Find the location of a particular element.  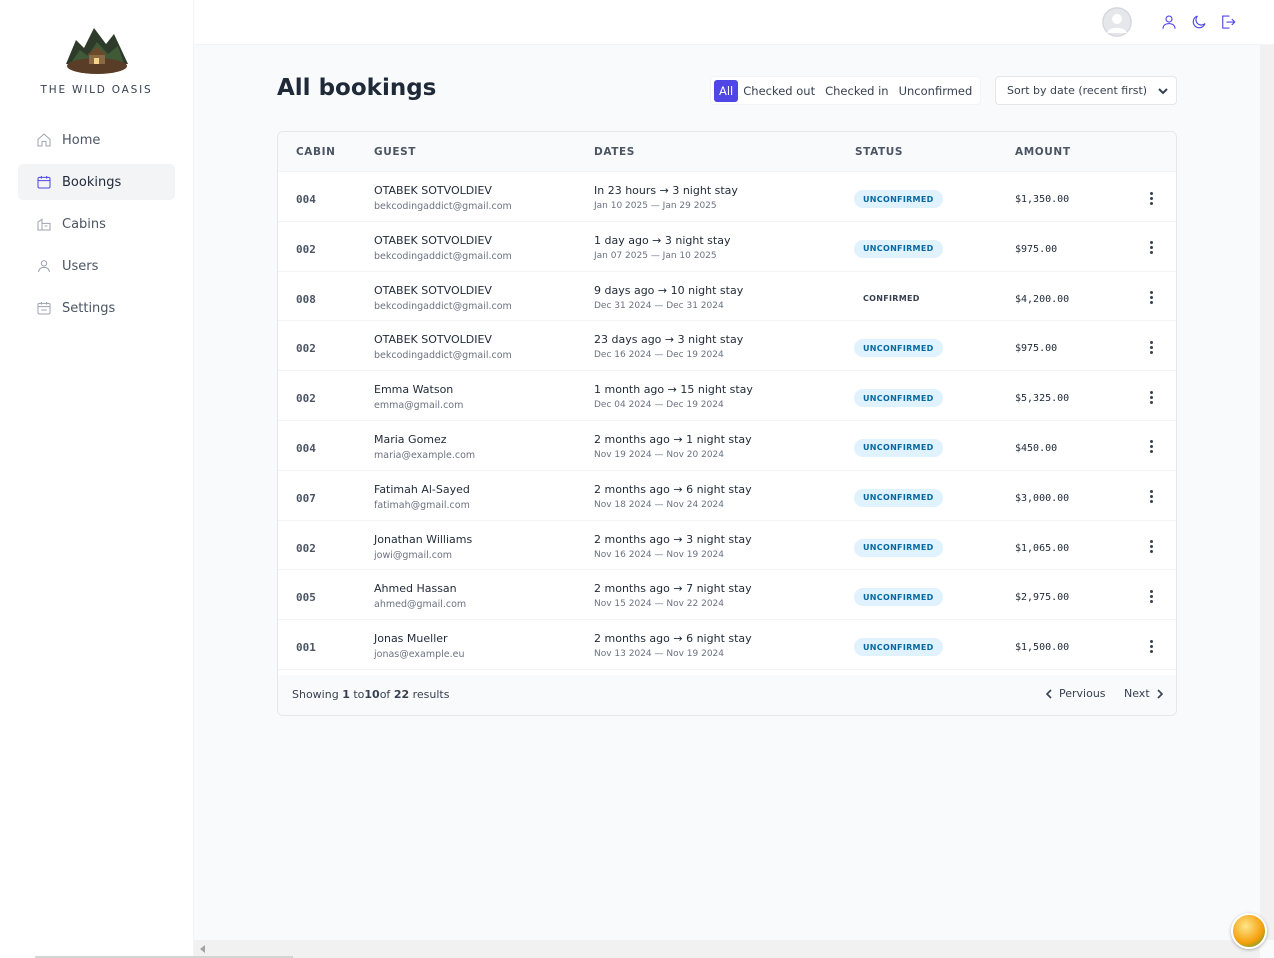

table-header: CABIN GUEST DATES STATUS AMOUNT is located at coordinates (727, 152).